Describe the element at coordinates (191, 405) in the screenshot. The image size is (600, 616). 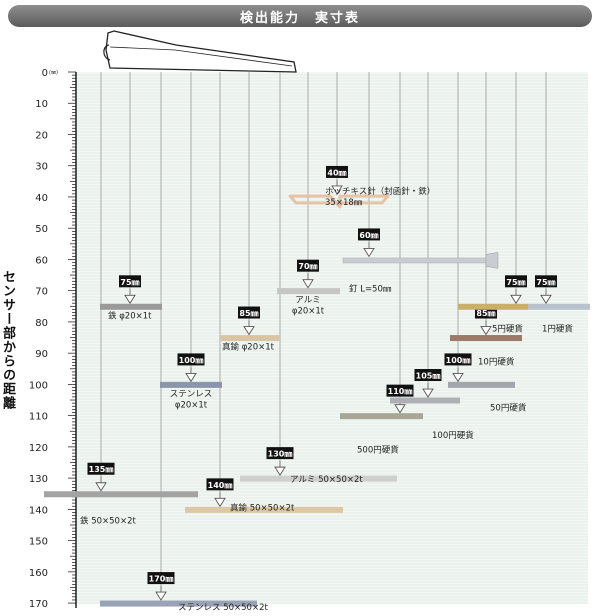
I see `object-label: φ20×1t` at that location.